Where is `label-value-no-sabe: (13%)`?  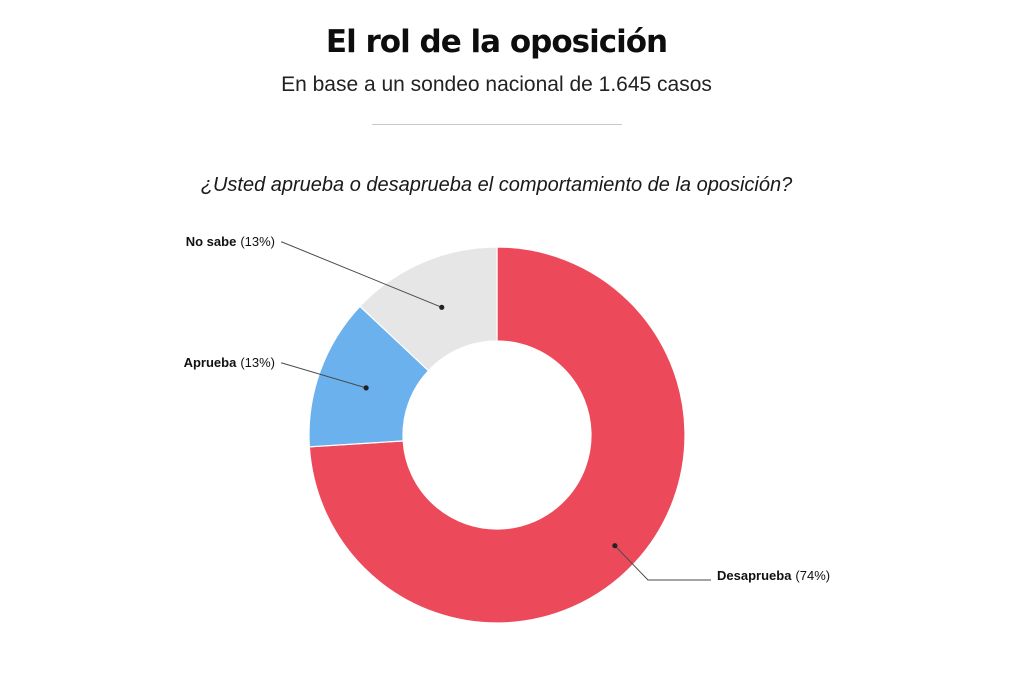 label-value-no-sabe: (13%) is located at coordinates (257, 241).